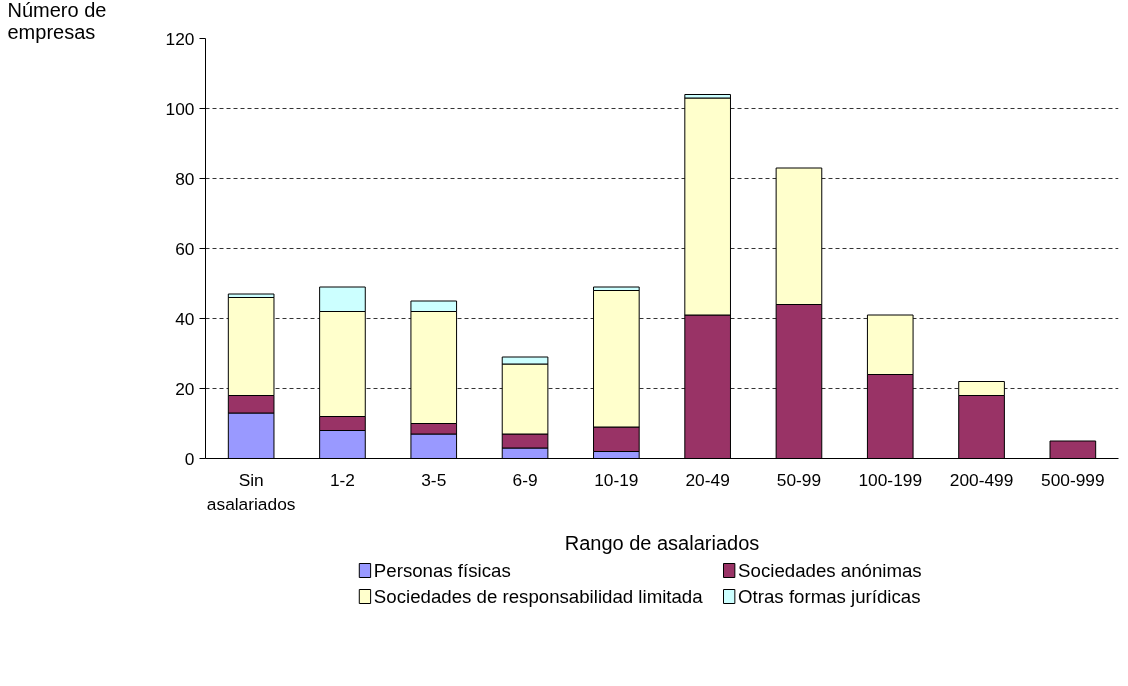 The width and height of the screenshot is (1128, 686). Describe the element at coordinates (799, 479) in the screenshot. I see `x-tick-label: 50-99` at that location.